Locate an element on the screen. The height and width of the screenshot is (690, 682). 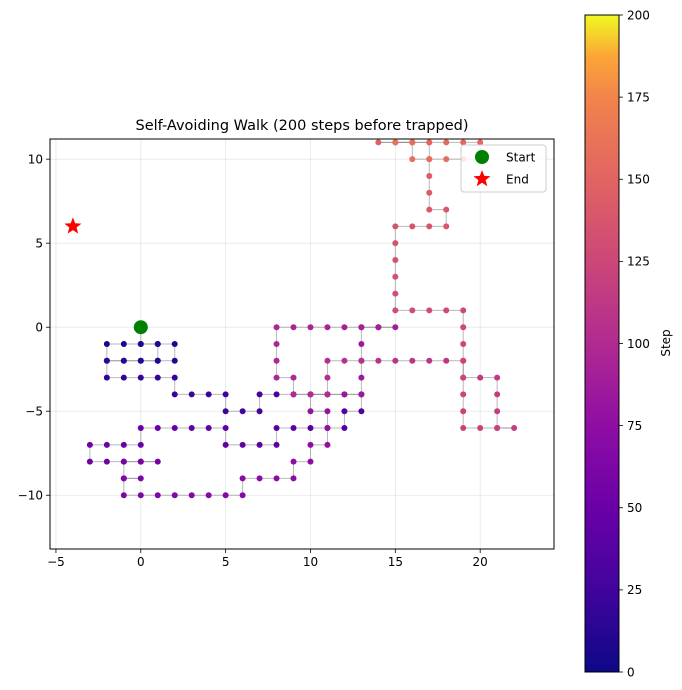
x-tick-label: 5 is located at coordinates (226, 562).